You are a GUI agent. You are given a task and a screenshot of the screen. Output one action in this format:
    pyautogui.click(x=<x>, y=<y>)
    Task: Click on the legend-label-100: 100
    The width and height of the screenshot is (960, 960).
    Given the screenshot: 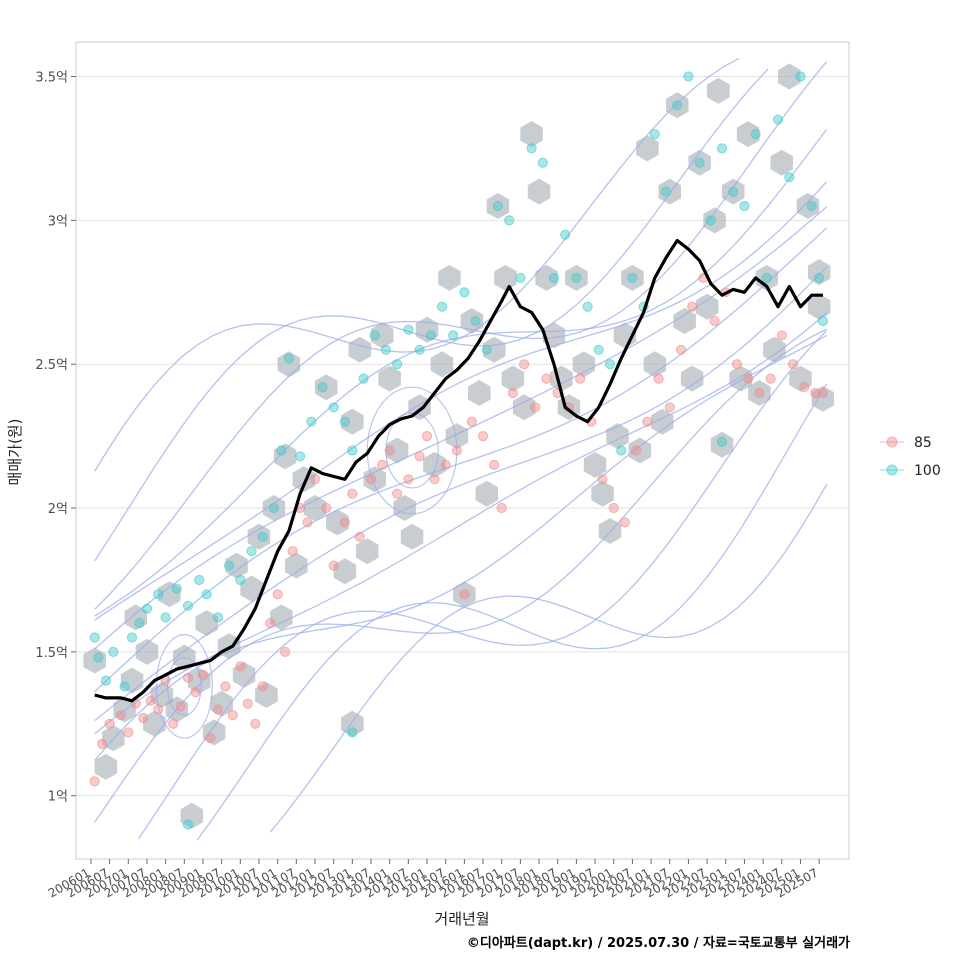 What is the action you would take?
    pyautogui.click(x=927, y=471)
    